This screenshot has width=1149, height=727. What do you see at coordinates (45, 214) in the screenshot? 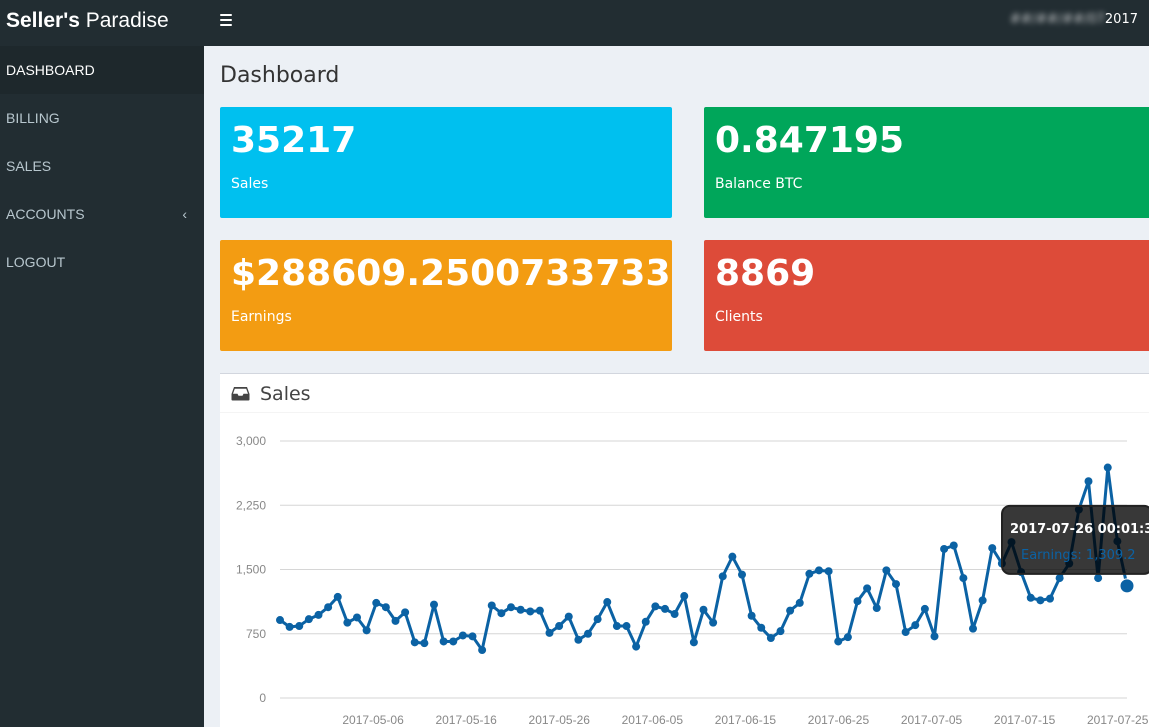
I see `sidebar-item-label: ACCOUNTS` at bounding box center [45, 214].